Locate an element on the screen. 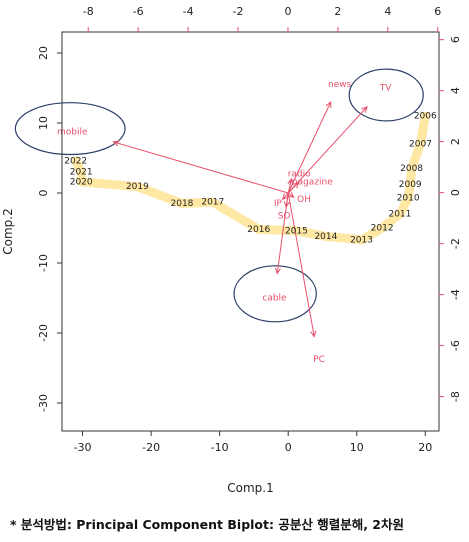  loading-label-ip: IP is located at coordinates (278, 204).